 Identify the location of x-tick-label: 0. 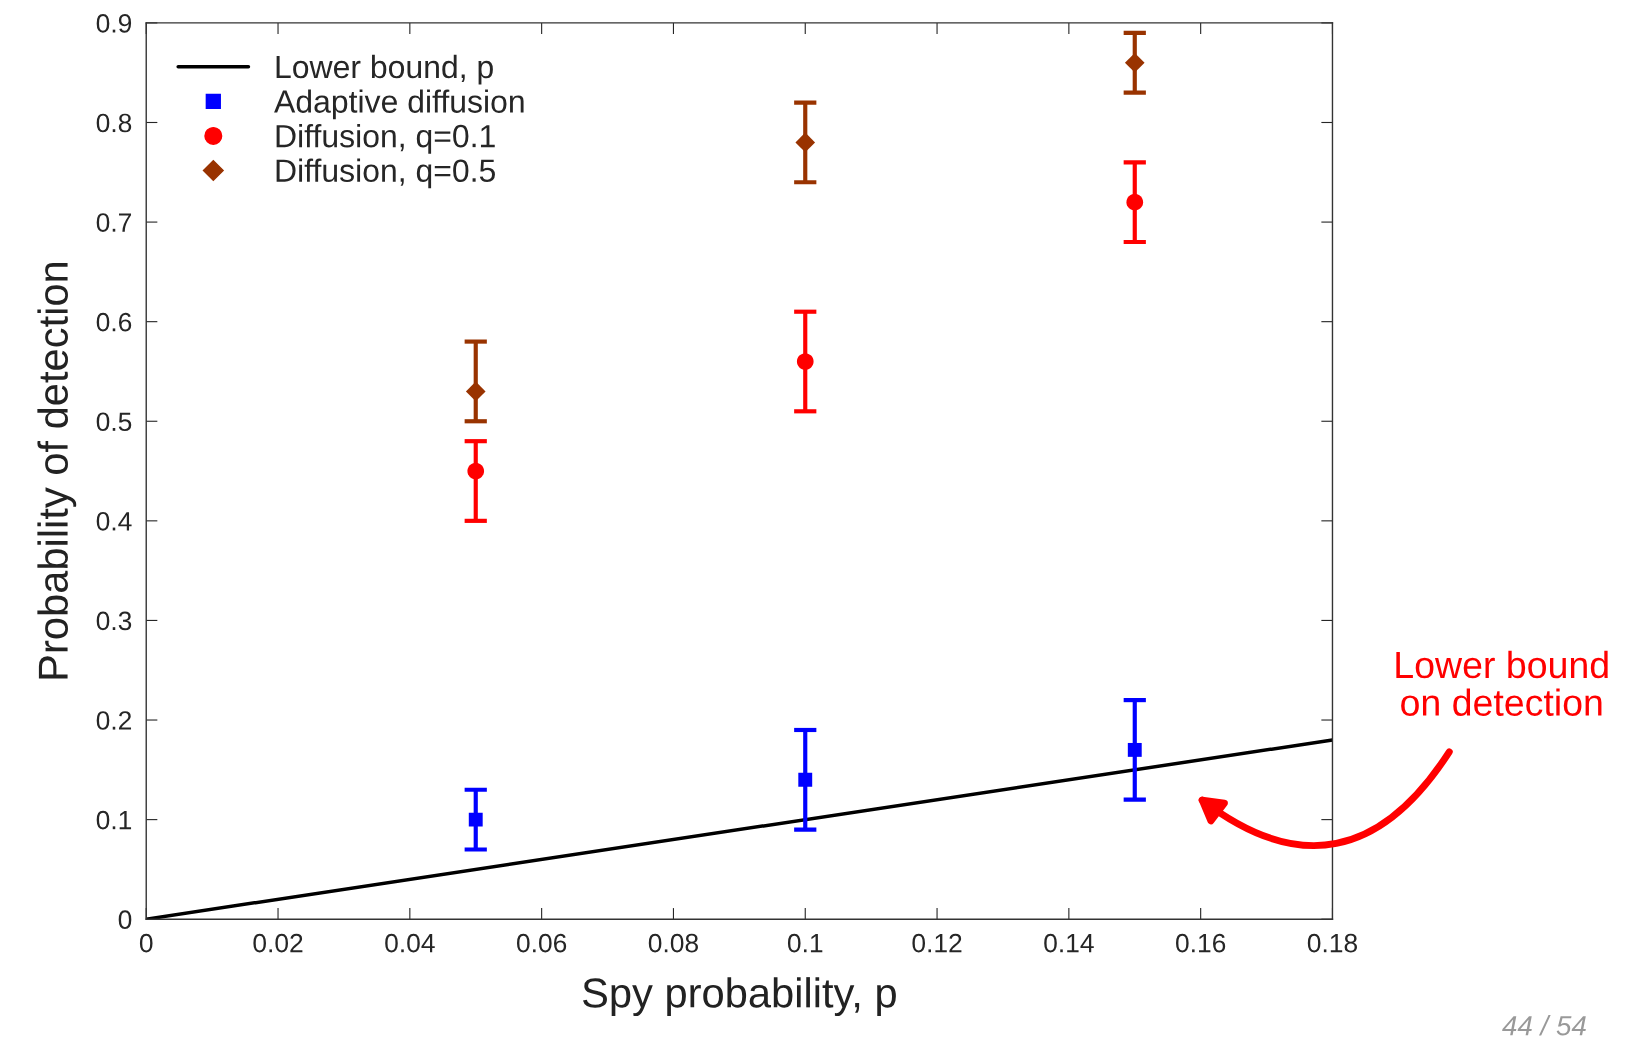
(146, 943).